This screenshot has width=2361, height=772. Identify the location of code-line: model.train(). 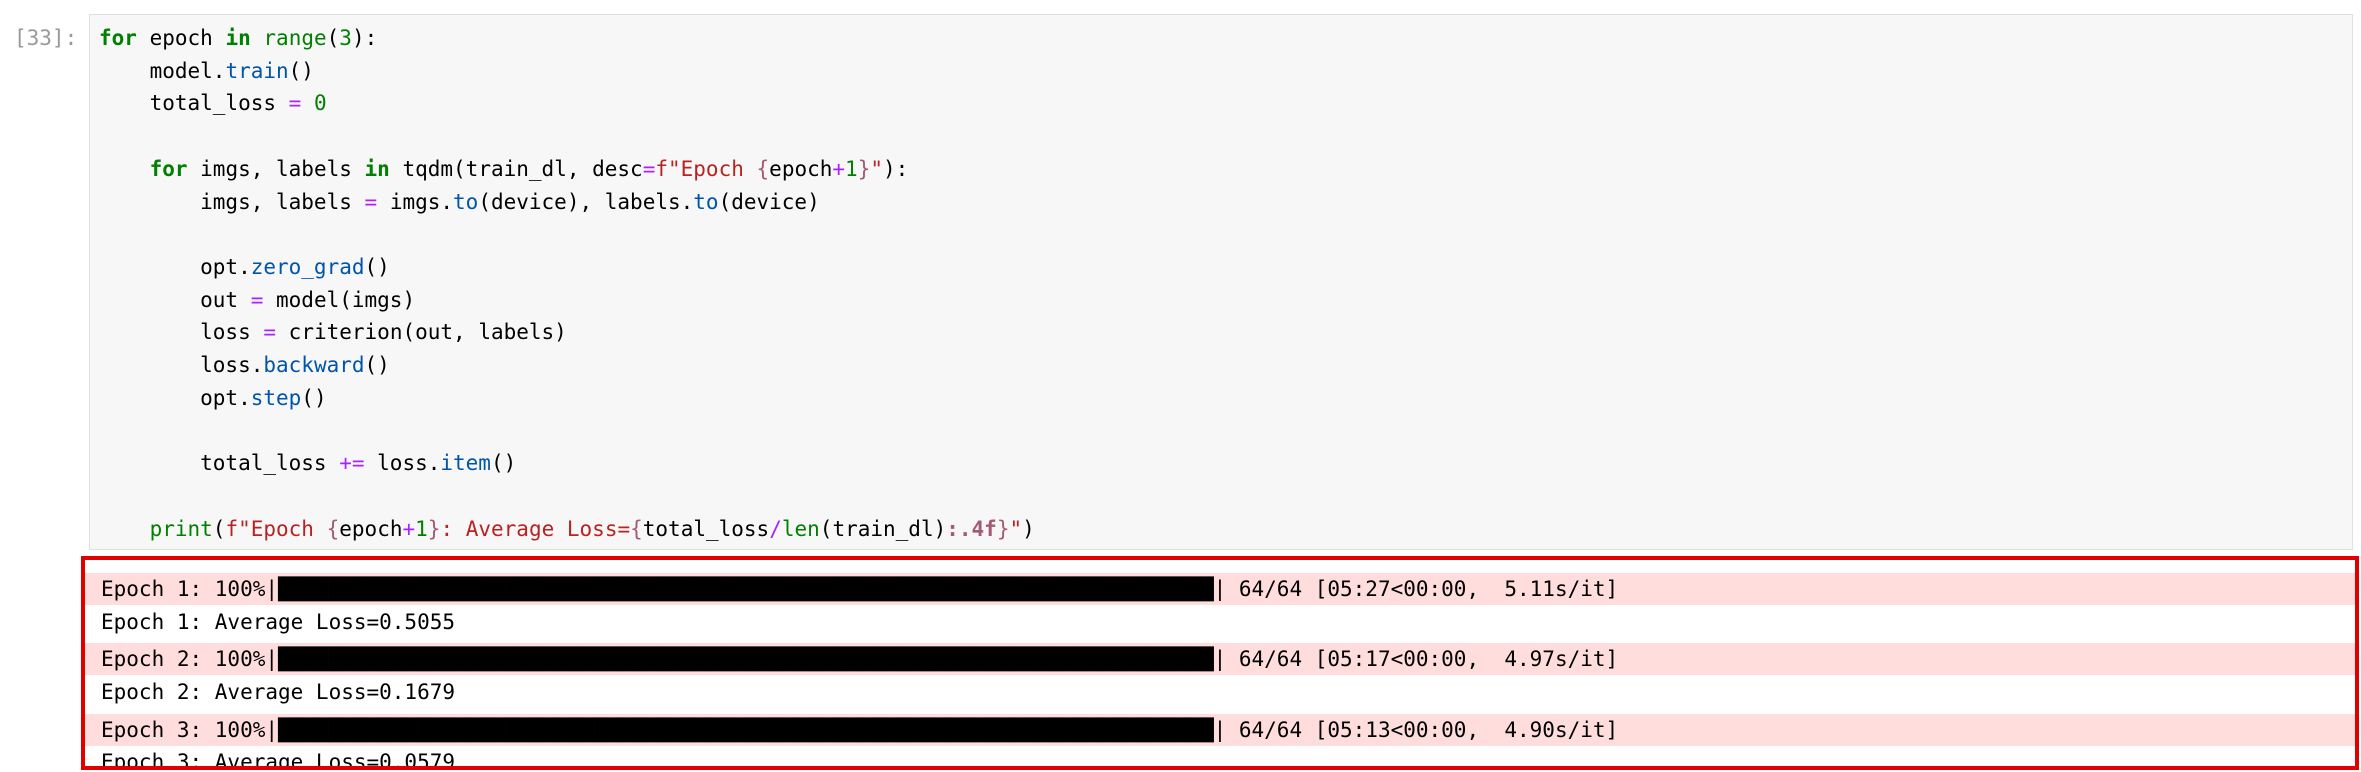
(206, 71).